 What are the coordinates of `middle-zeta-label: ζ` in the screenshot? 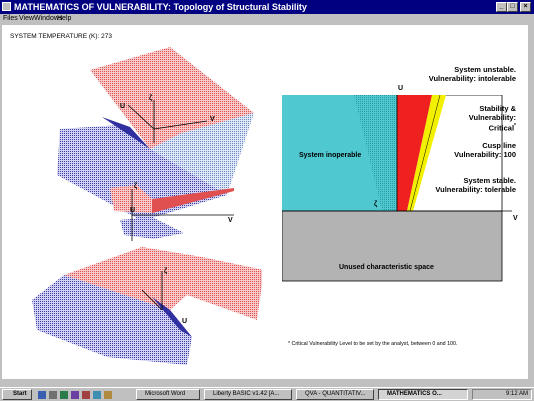 It's located at (136, 186).